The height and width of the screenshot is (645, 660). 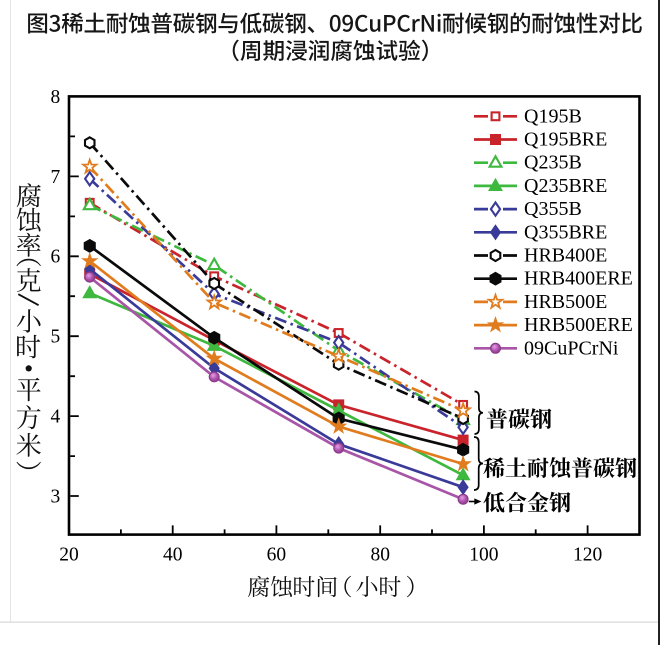 I want to click on svg-text: 120, so click(x=587, y=555).